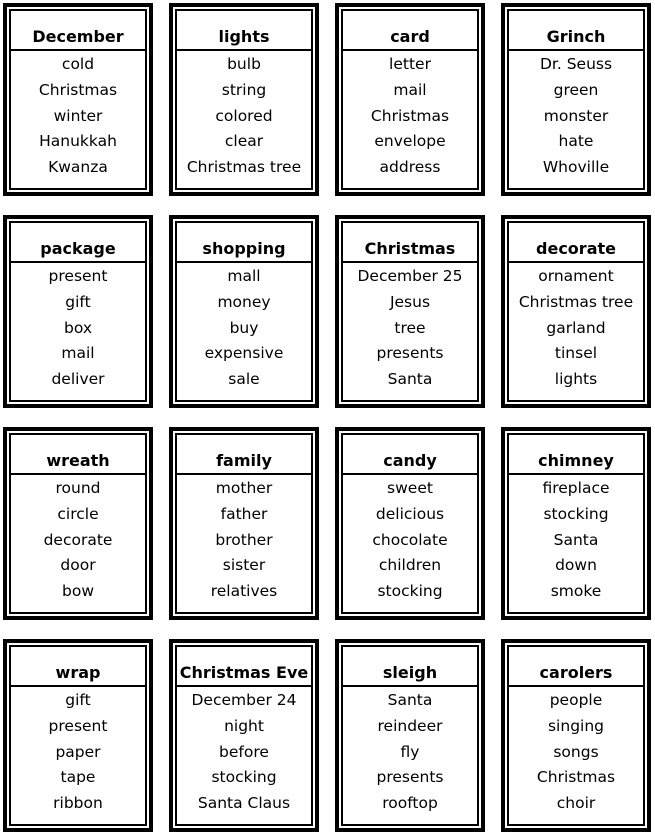  I want to click on card-word: box, so click(78, 327).